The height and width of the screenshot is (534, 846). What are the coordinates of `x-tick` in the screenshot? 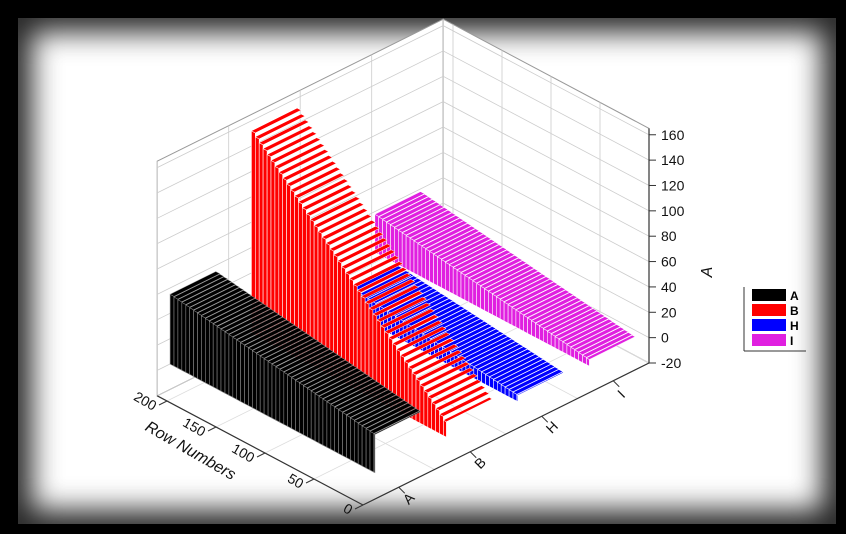 It's located at (310, 481).